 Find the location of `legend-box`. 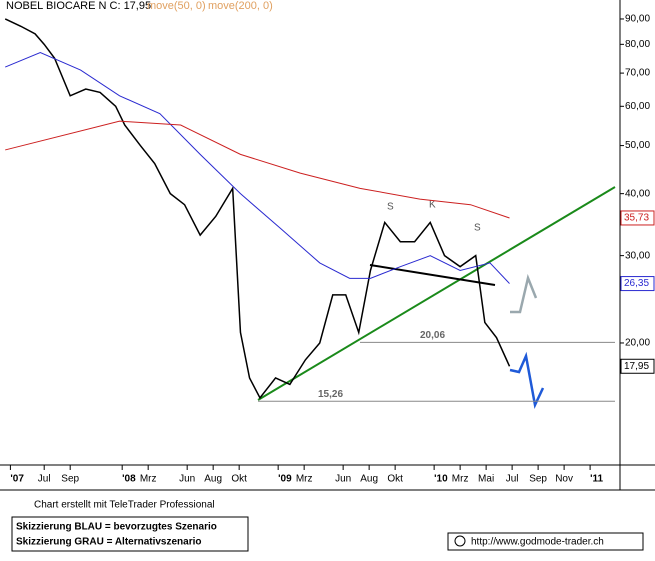

legend-box is located at coordinates (130, 534).